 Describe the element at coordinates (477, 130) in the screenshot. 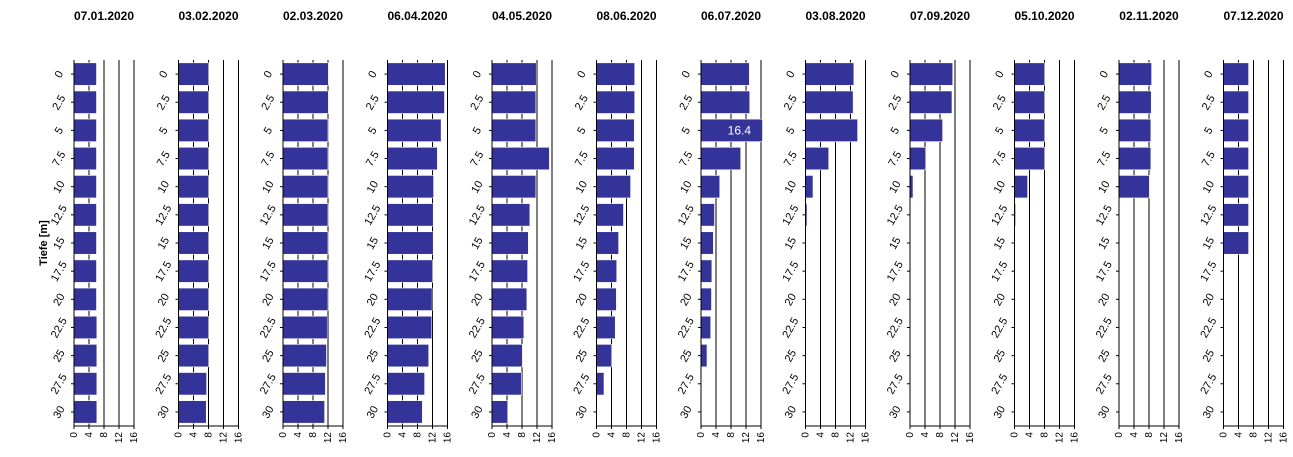

I see `y-tick-label: 5` at that location.